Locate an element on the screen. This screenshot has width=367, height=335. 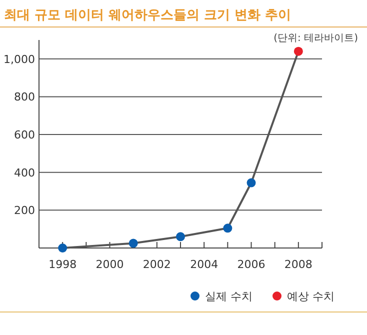
y-tick-label: 200 is located at coordinates (24, 211).